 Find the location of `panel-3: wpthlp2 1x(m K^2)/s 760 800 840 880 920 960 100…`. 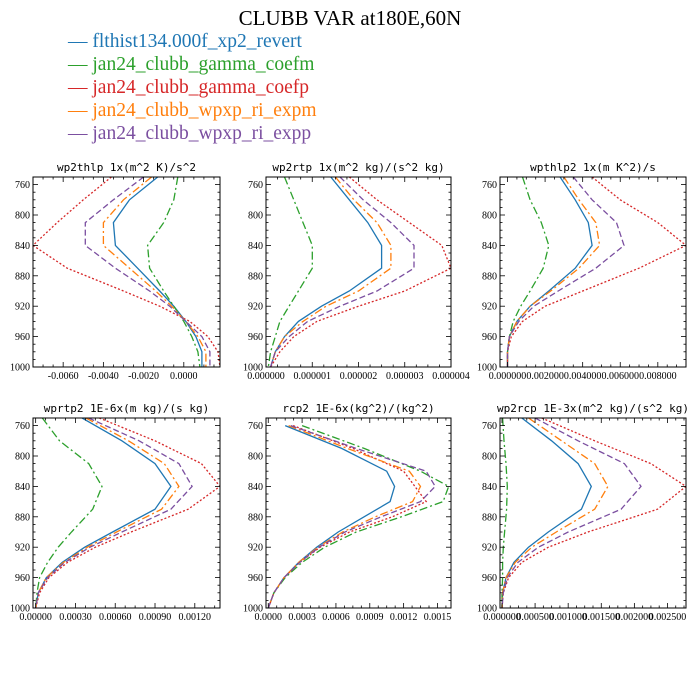

panel-3: wpthlp2 1x(m K^2)/s 760 800 840 880 920 960 100… is located at coordinates (582, 271).